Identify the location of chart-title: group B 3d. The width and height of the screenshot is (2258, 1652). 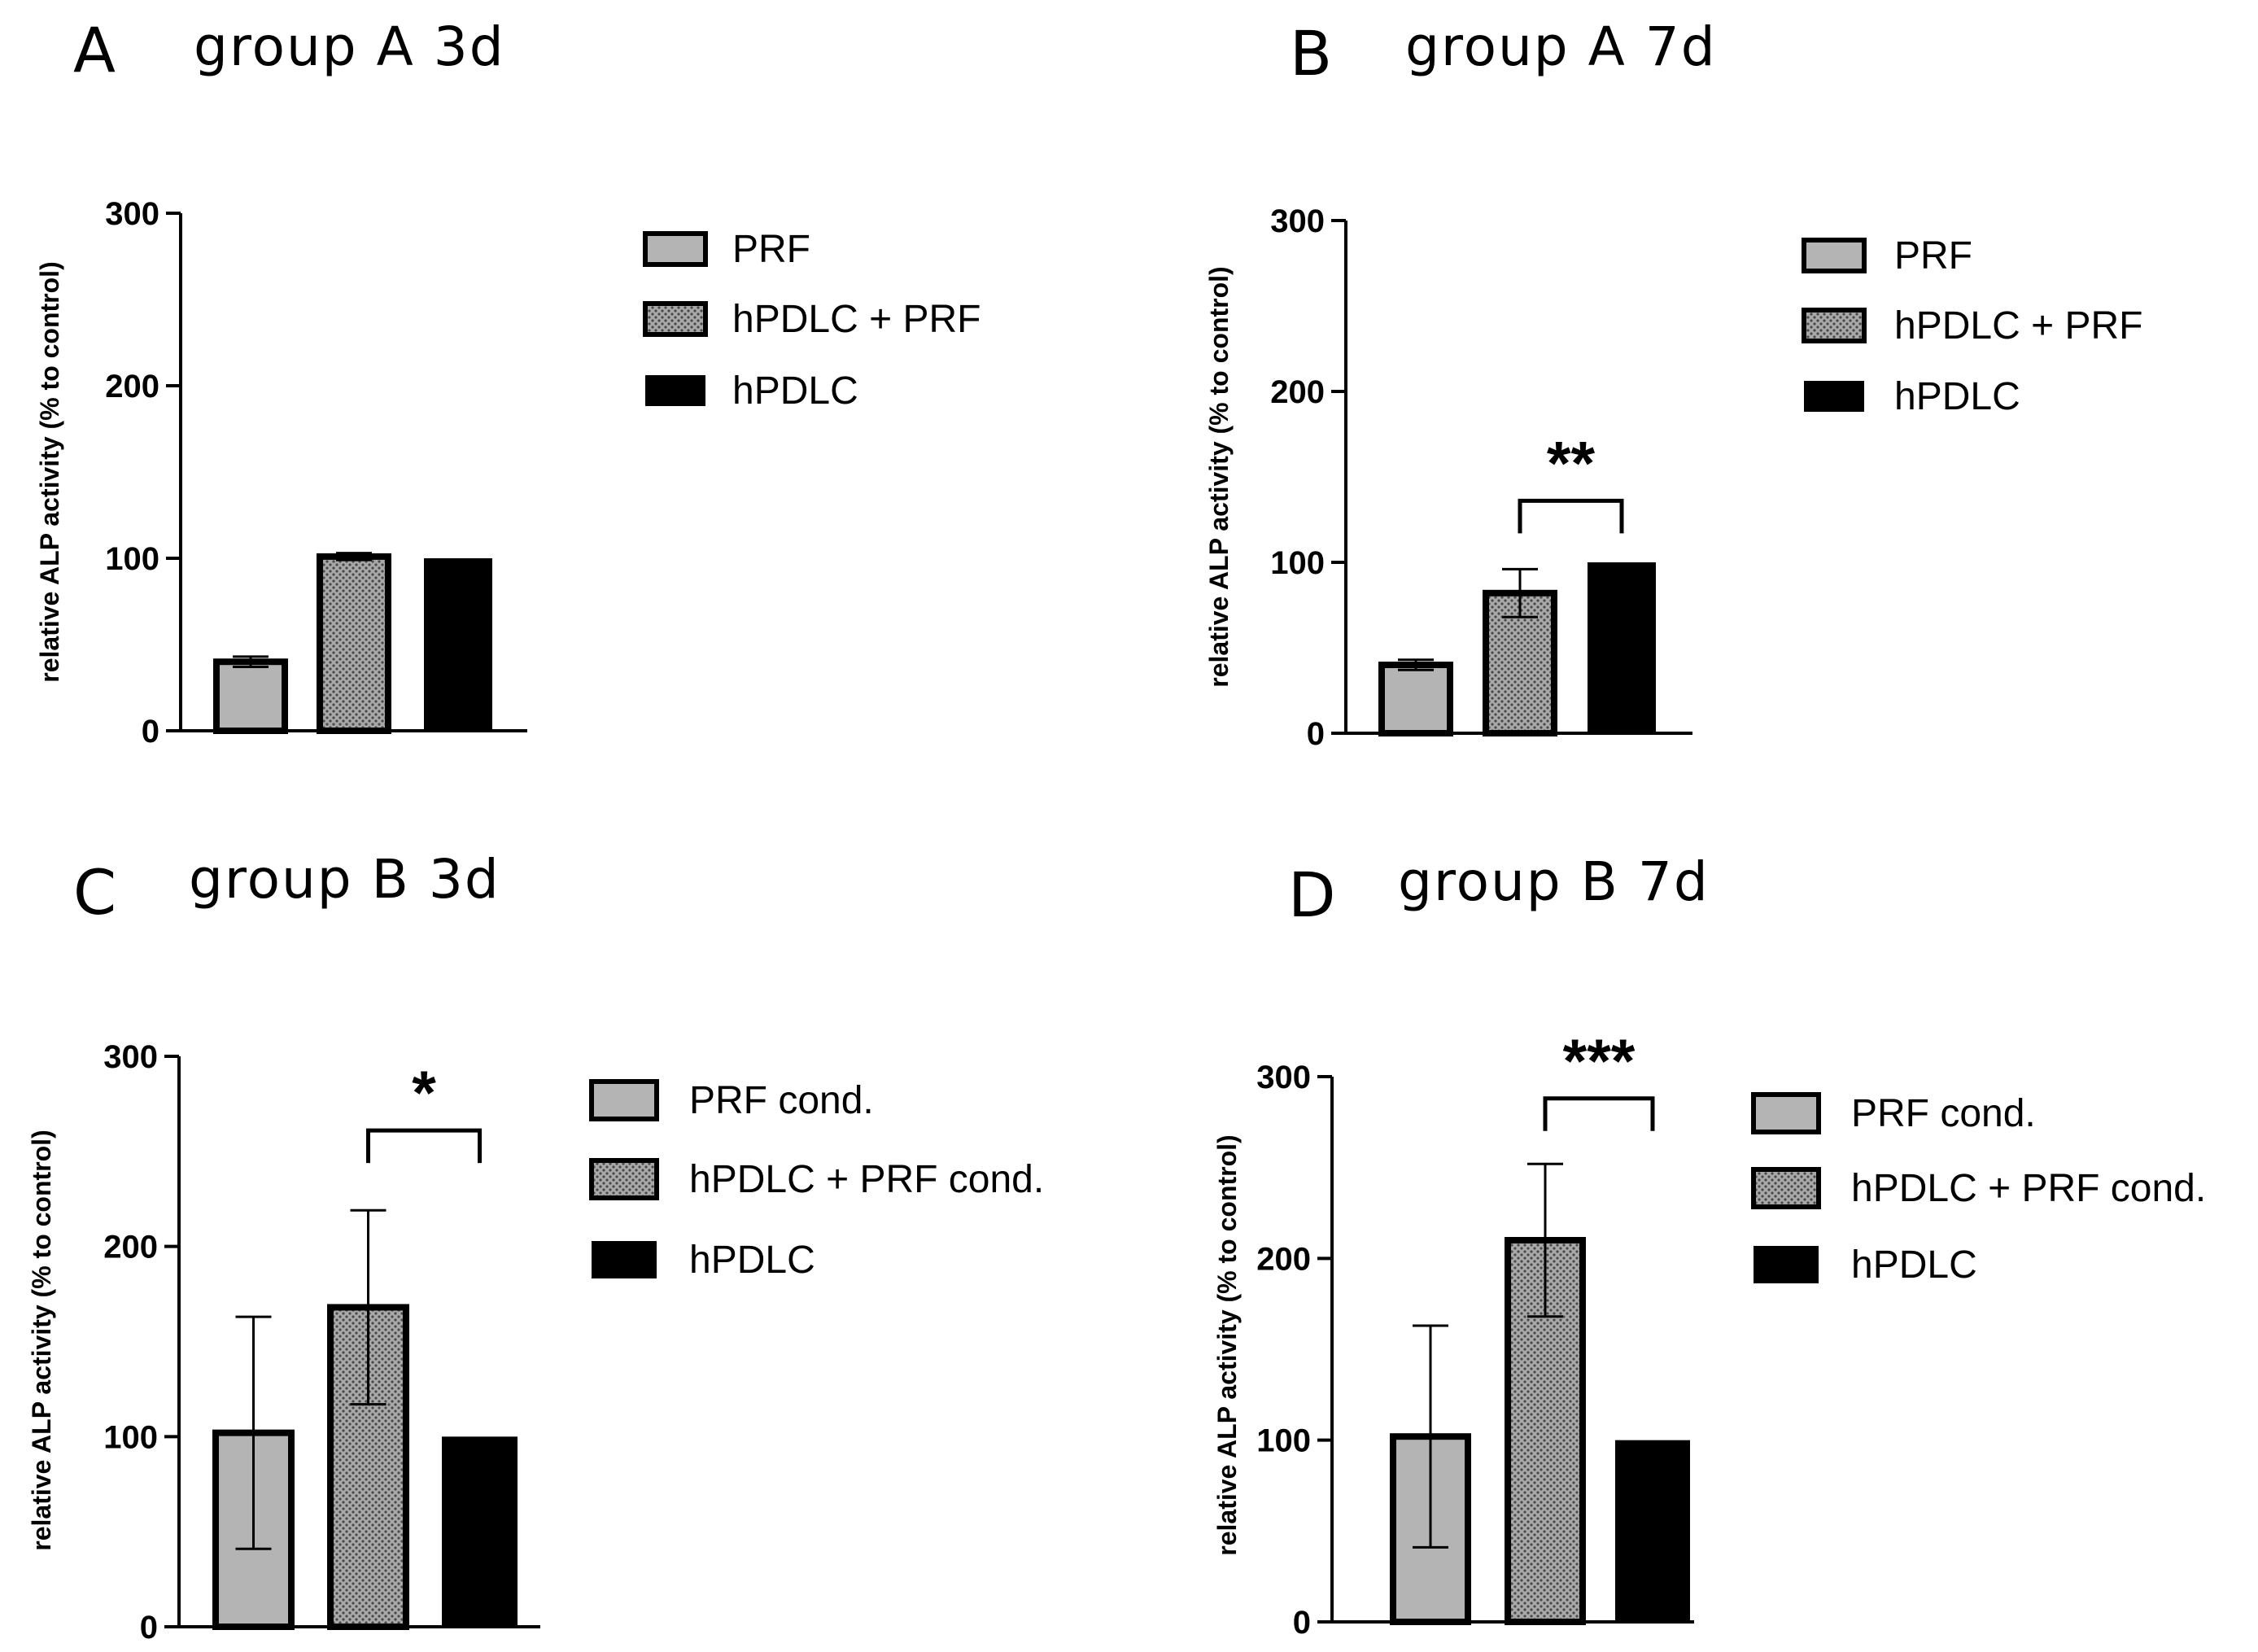
(344, 880).